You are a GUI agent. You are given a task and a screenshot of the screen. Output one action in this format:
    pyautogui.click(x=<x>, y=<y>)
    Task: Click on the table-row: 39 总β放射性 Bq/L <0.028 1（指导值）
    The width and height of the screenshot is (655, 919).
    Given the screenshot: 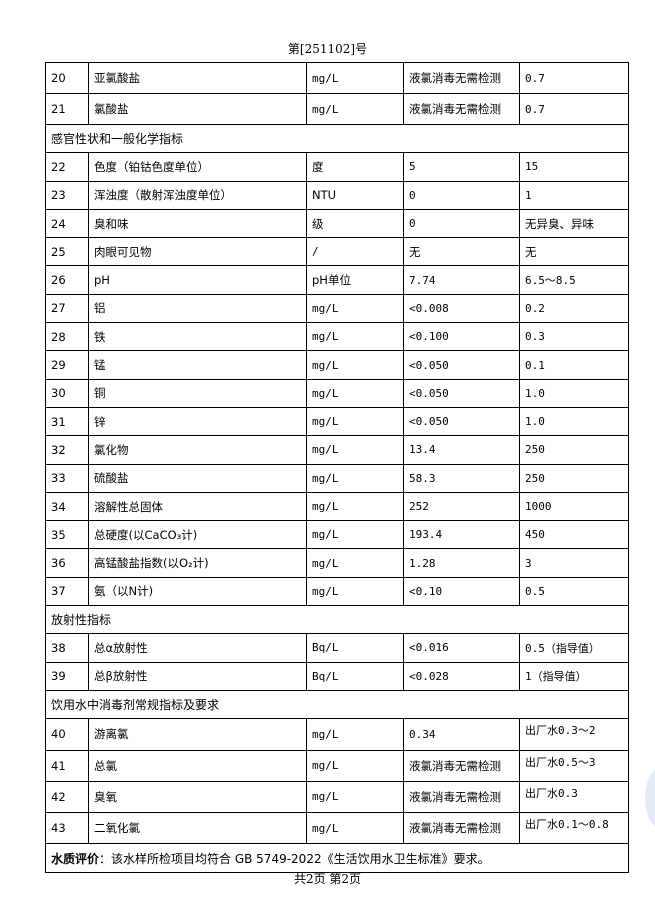 What is the action you would take?
    pyautogui.click(x=337, y=676)
    